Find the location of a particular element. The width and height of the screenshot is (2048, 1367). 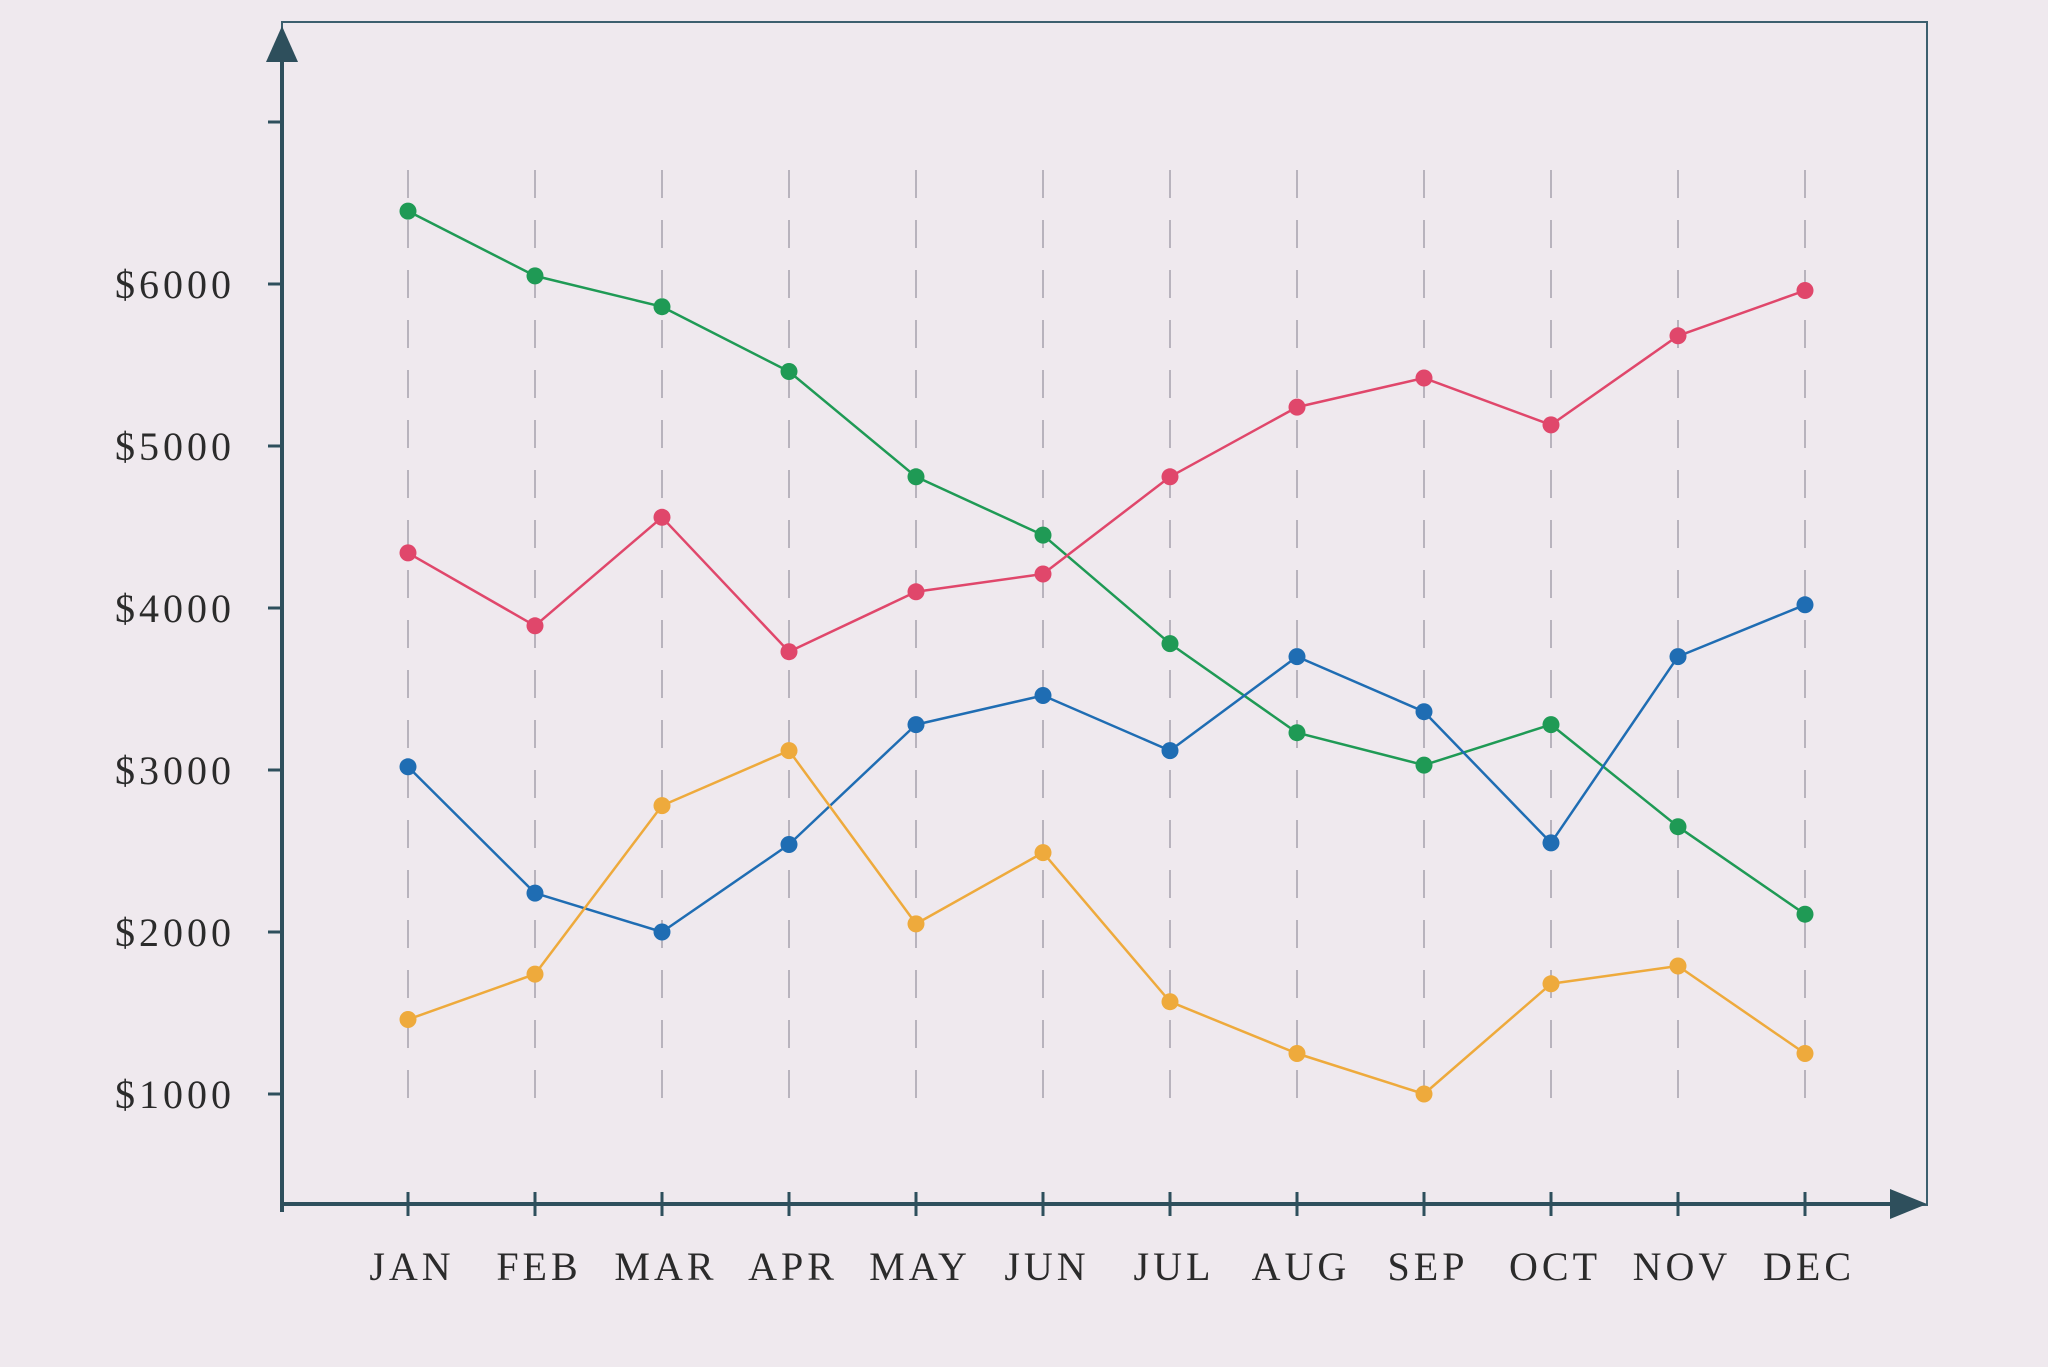

y-axis-ticks: $1000 $2000 $3000 $4000 $5000 $6000 is located at coordinates (198, 618).